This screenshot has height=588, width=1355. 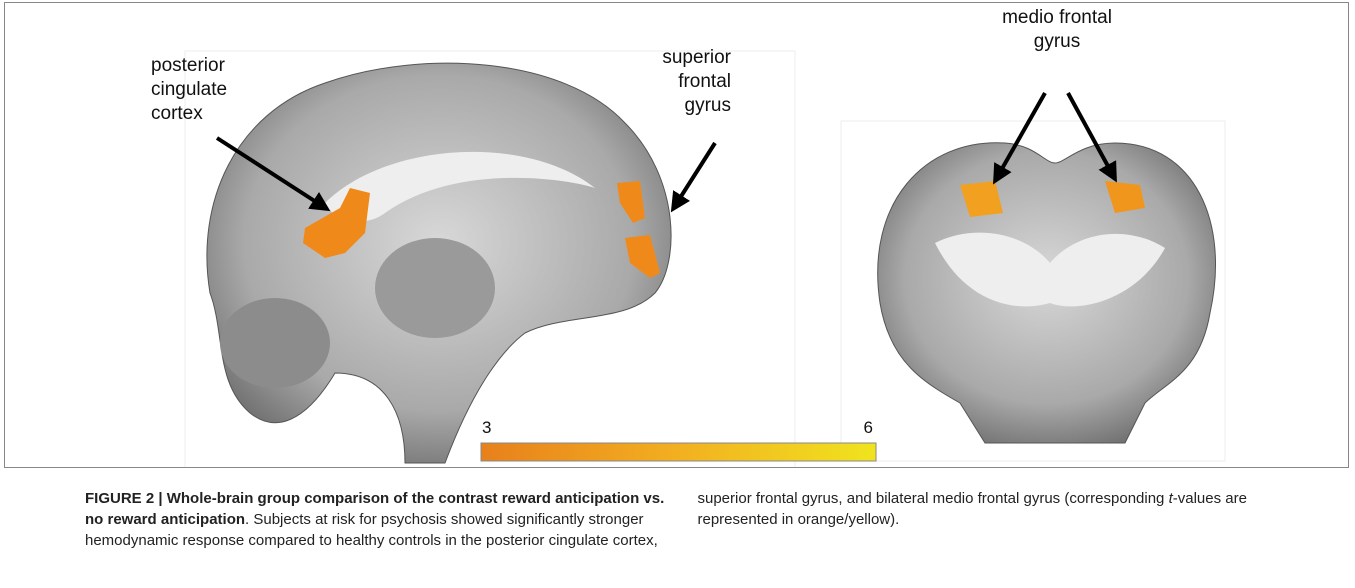 I want to click on label-line: frontal, so click(x=704, y=81).